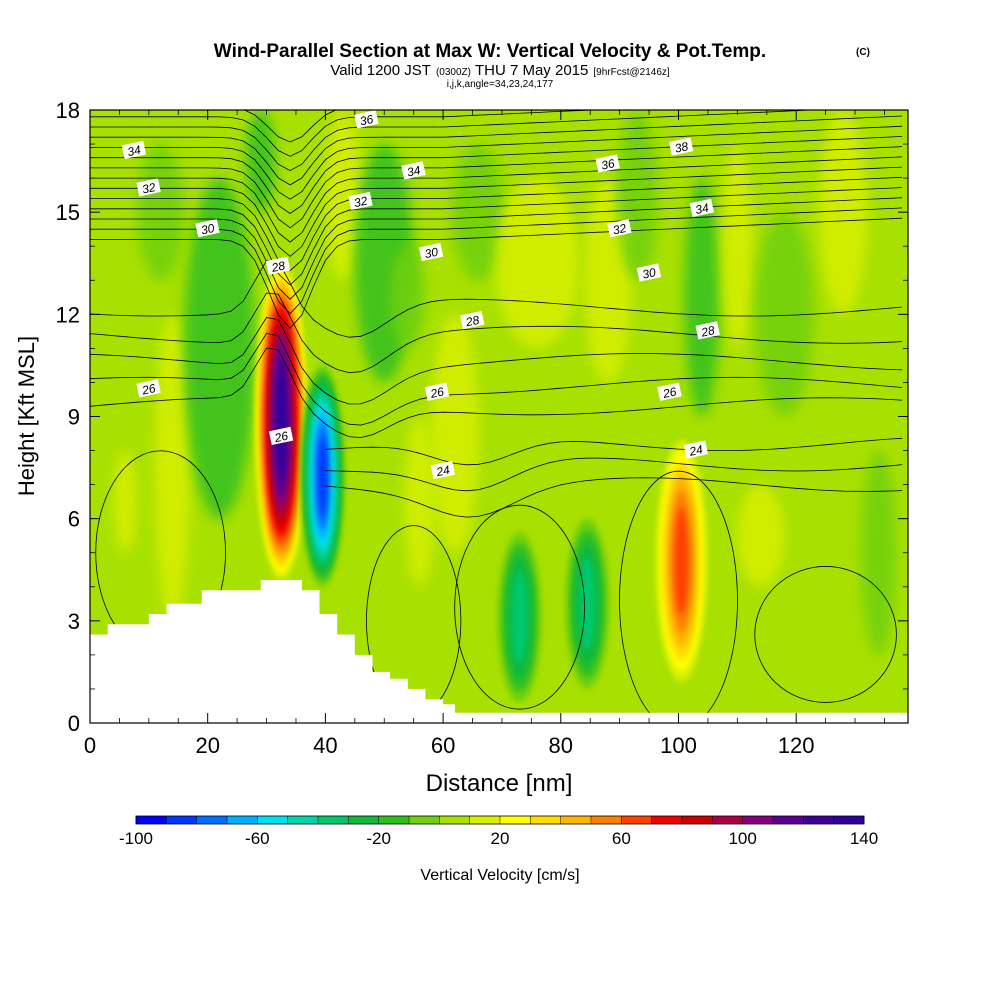 This screenshot has height=1000, width=1000. What do you see at coordinates (207, 745) in the screenshot?
I see `x-tick-label: 20` at bounding box center [207, 745].